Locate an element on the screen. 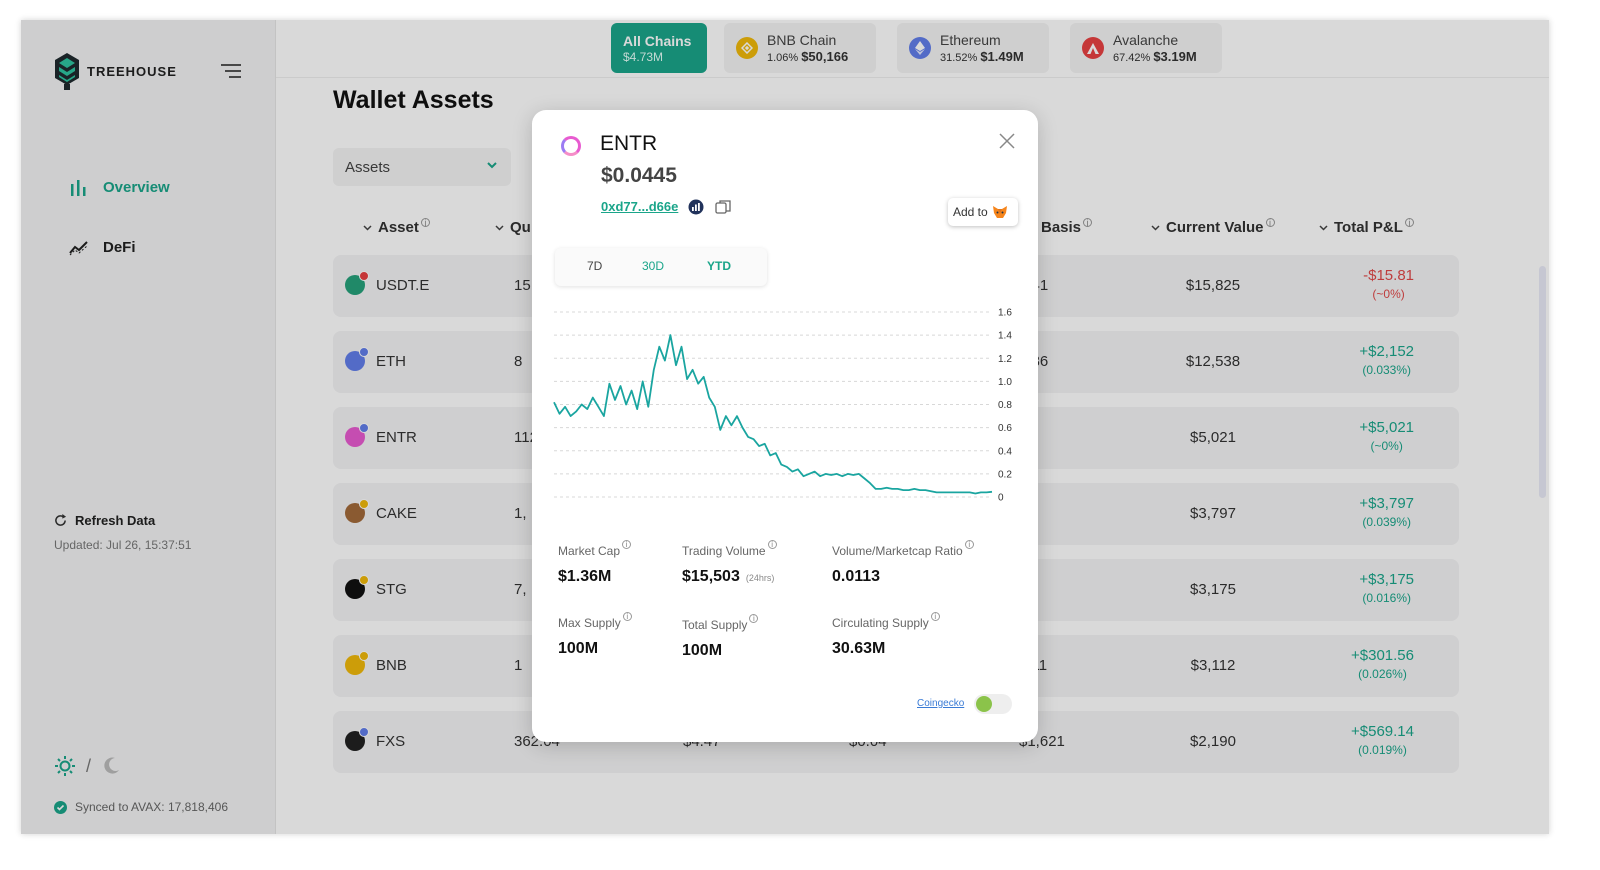  stat-value: 0.0113 is located at coordinates (856, 576).